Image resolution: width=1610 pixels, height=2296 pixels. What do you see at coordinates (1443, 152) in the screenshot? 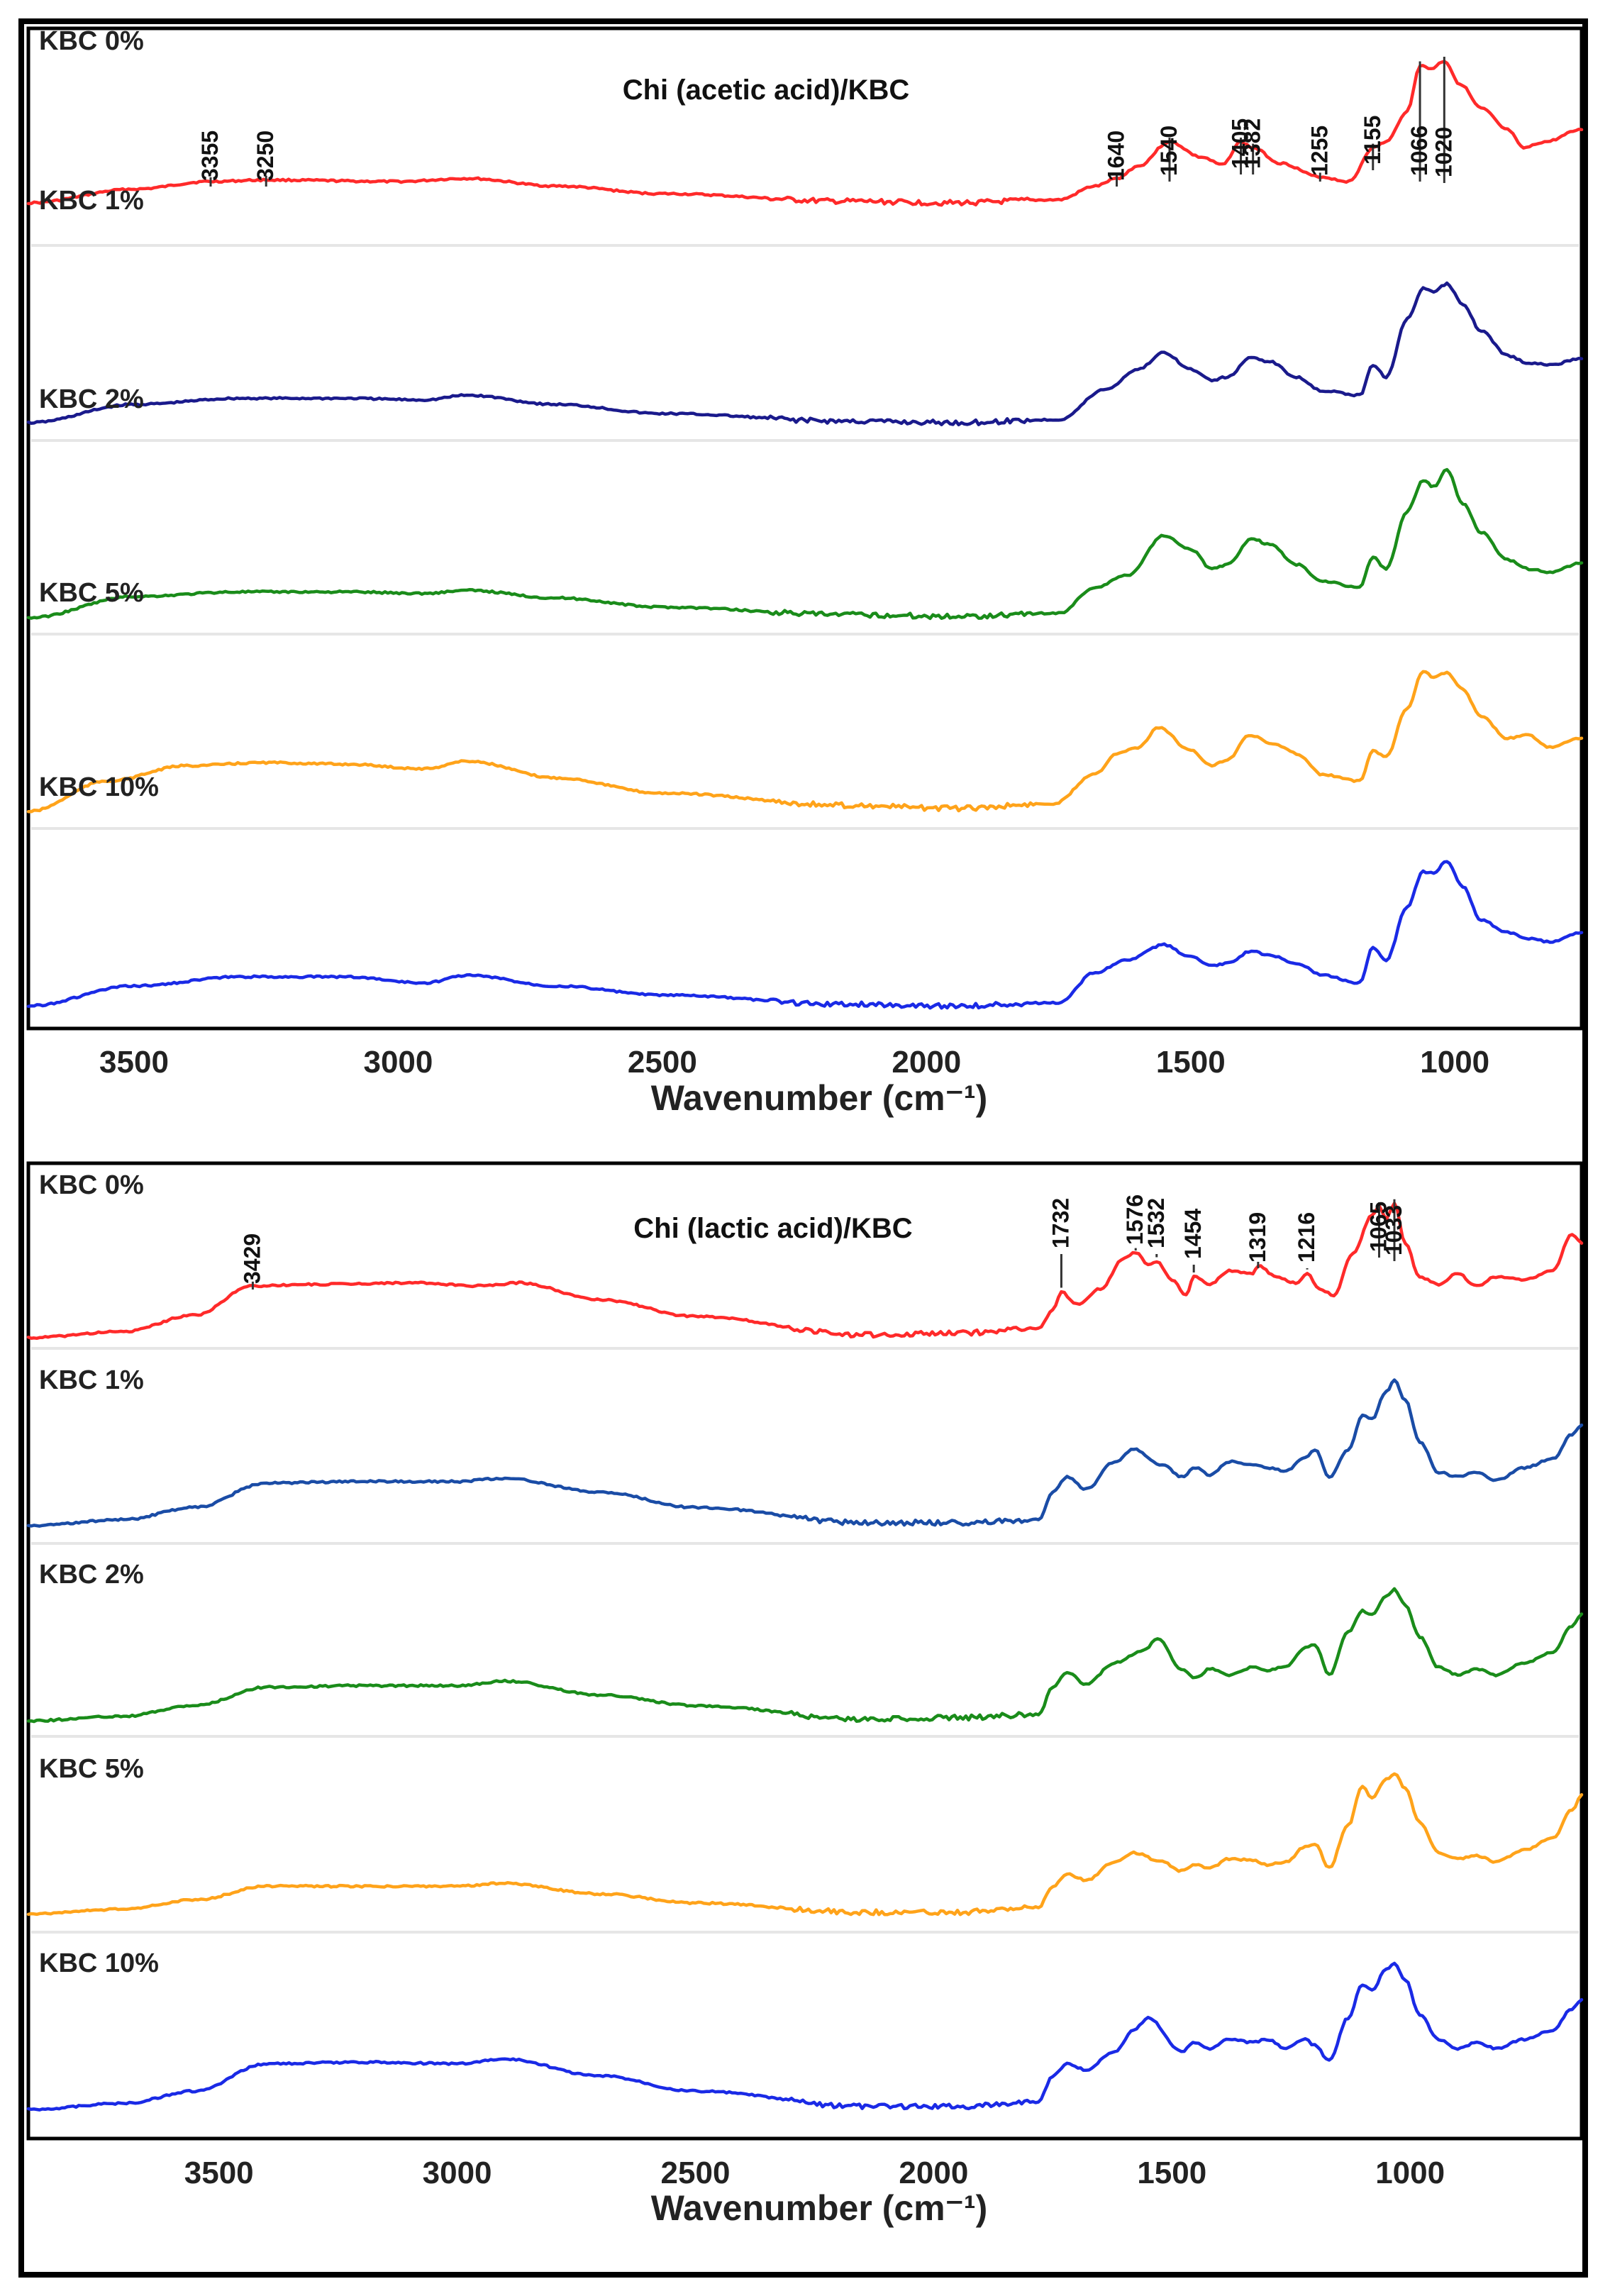
I see `acetic-peak-label-1020: 1020` at bounding box center [1443, 152].